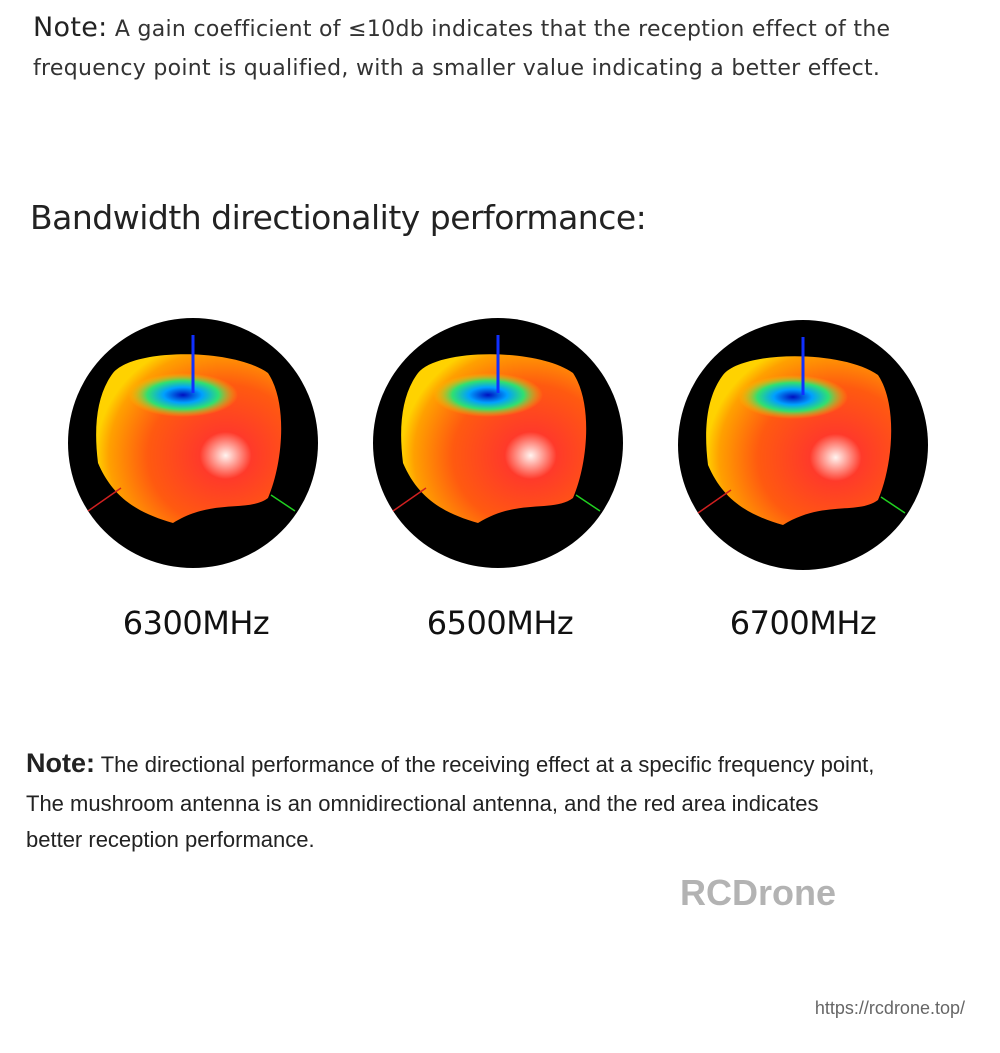  Describe the element at coordinates (338, 217) in the screenshot. I see `heading: Bandwidth directionality performance:` at that location.